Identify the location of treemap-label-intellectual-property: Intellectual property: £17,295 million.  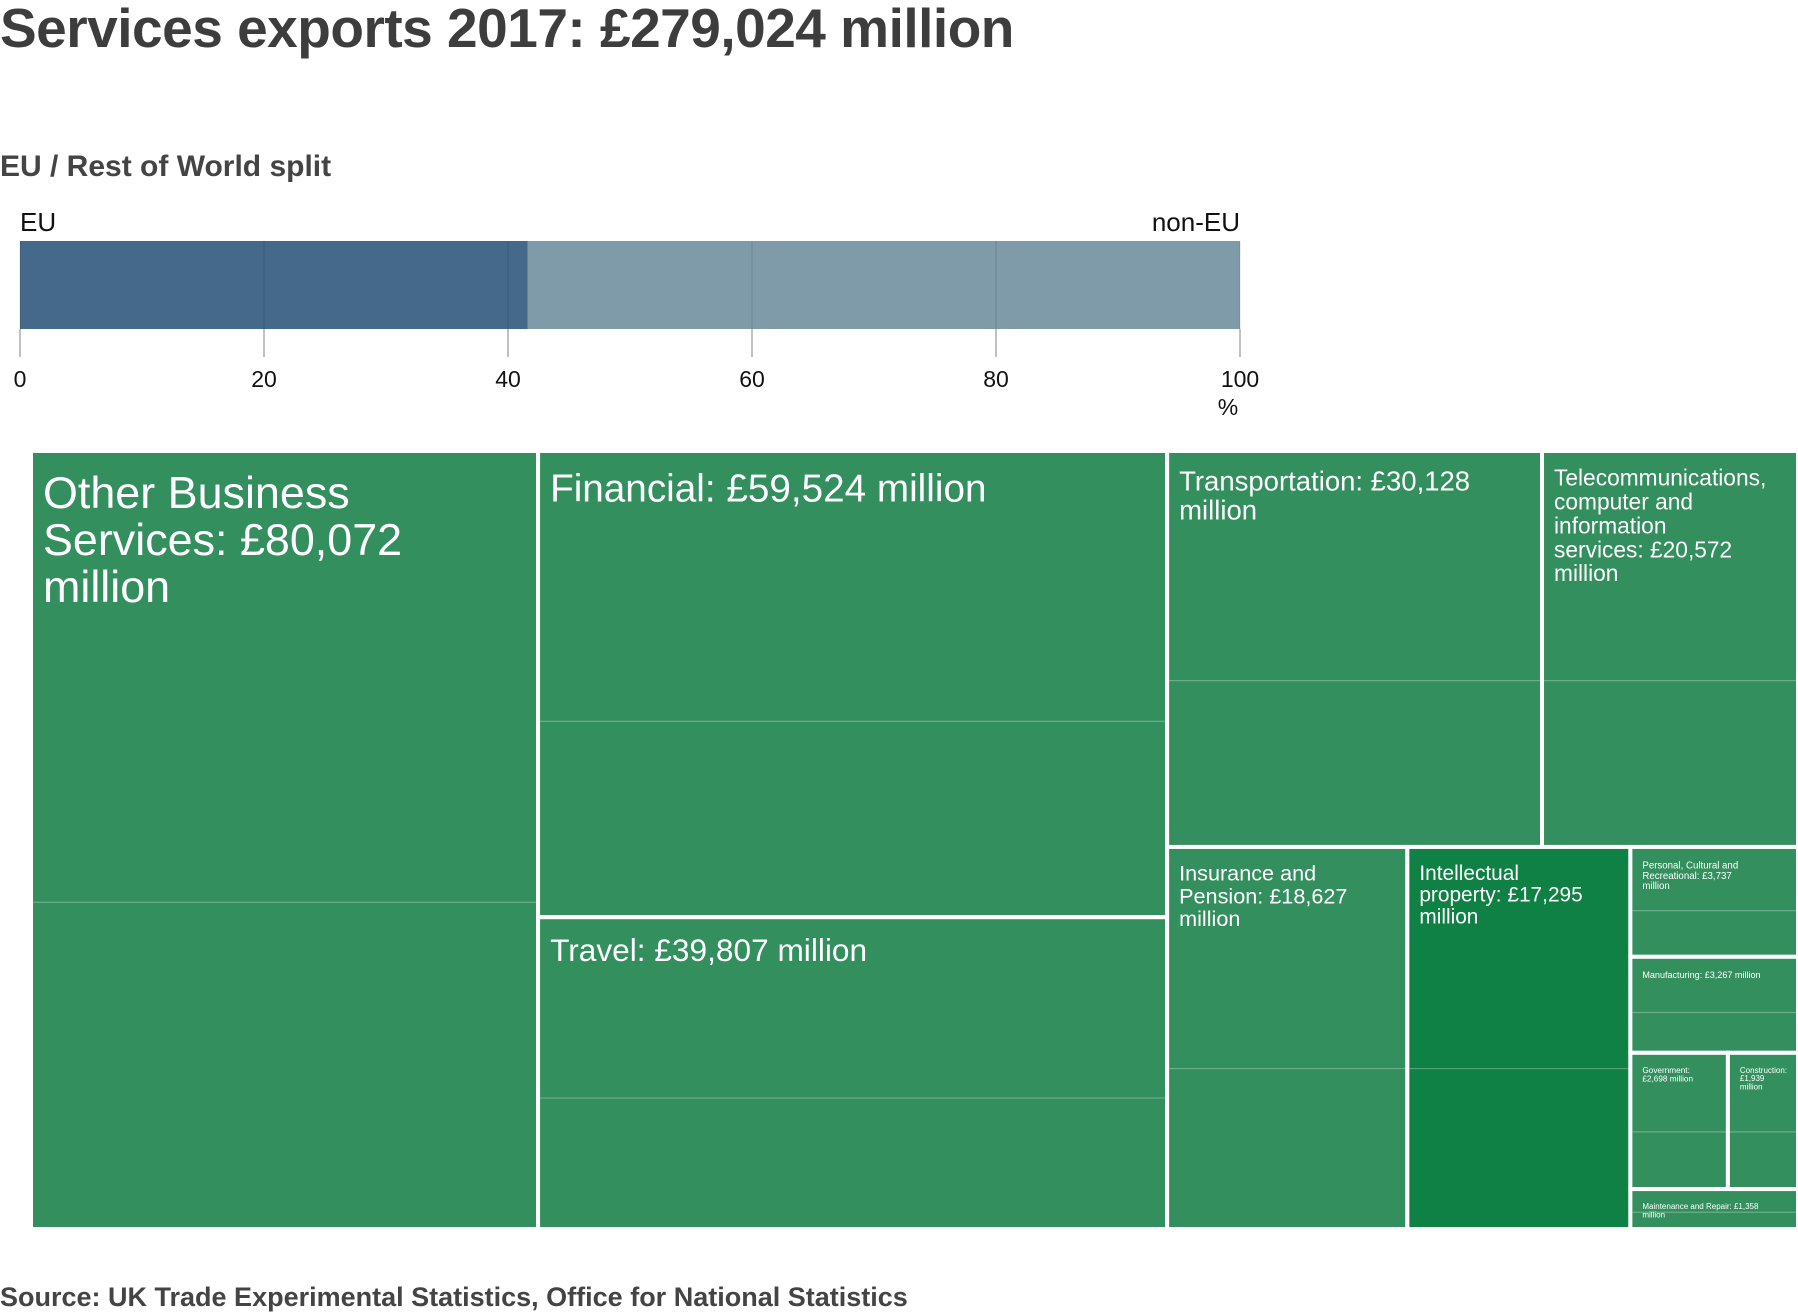
(1500, 895).